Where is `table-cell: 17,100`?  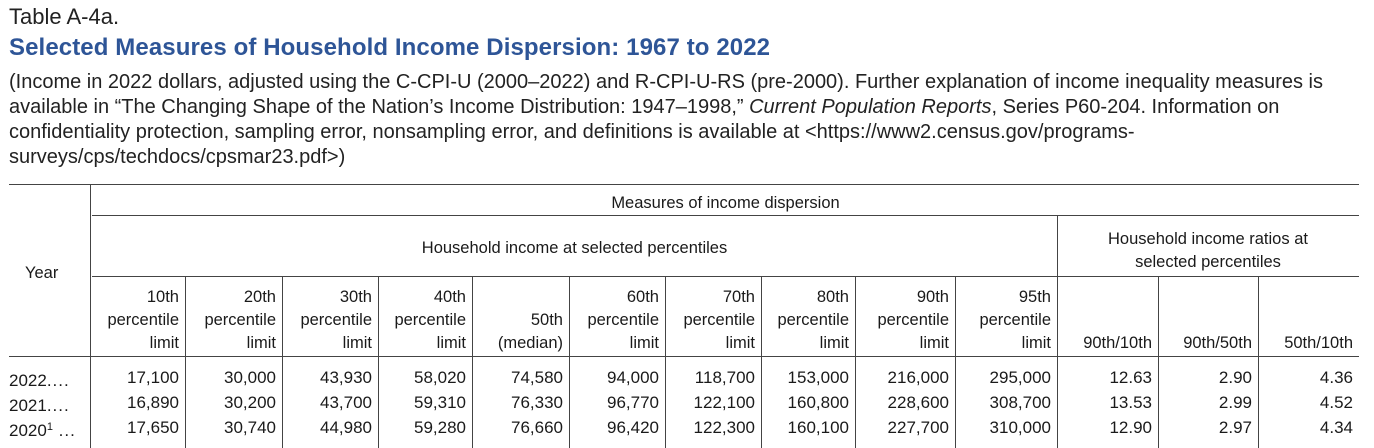
table-cell: 17,100 is located at coordinates (153, 377).